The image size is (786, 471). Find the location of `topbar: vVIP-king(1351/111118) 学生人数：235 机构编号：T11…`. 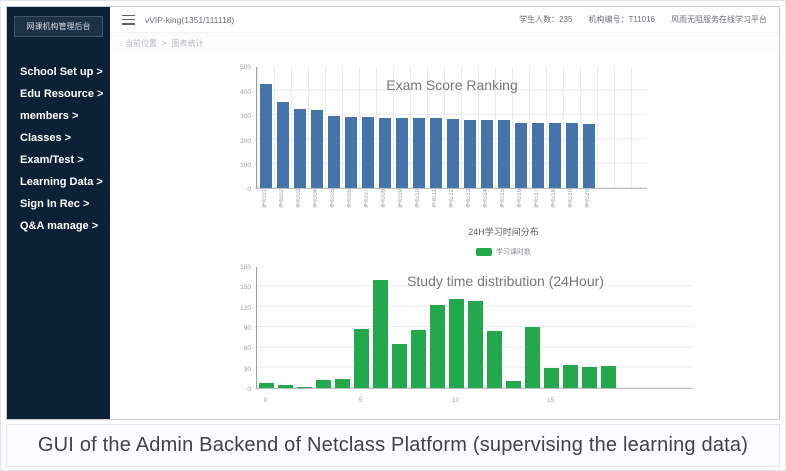

topbar: vVIP-king(1351/111118) 学生人数：235 机构编号：T11… is located at coordinates (444, 20).